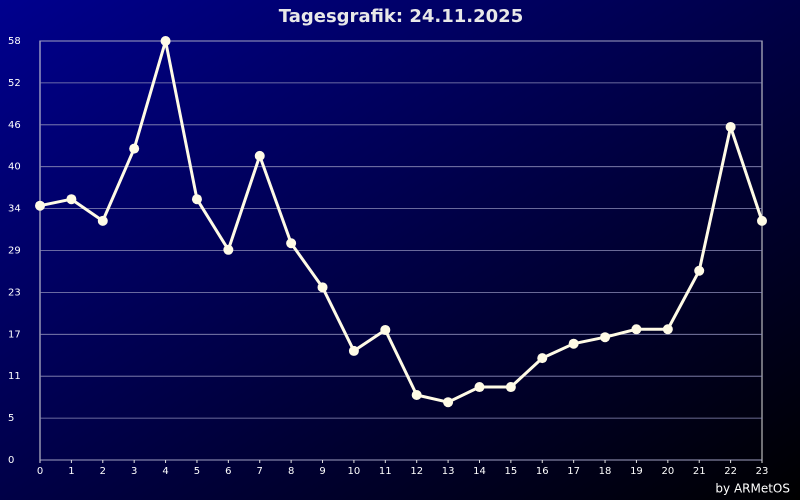 This screenshot has height=500, width=800. What do you see at coordinates (667, 471) in the screenshot?
I see `x-tick-label: 20` at bounding box center [667, 471].